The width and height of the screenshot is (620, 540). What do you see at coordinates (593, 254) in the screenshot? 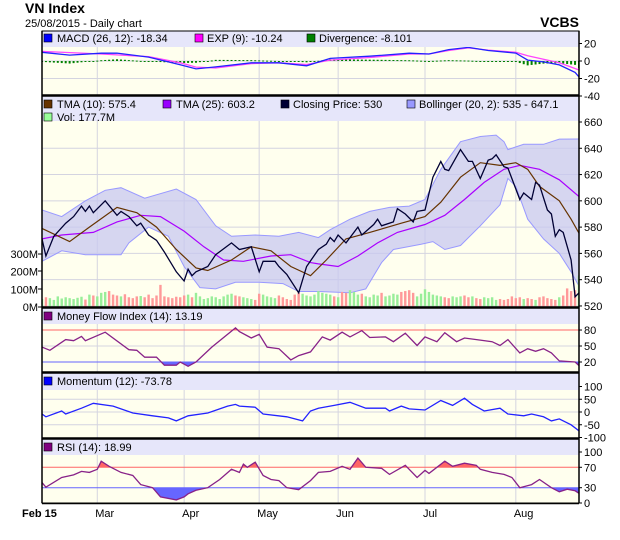
I see `price-tick-label: 560` at bounding box center [593, 254].